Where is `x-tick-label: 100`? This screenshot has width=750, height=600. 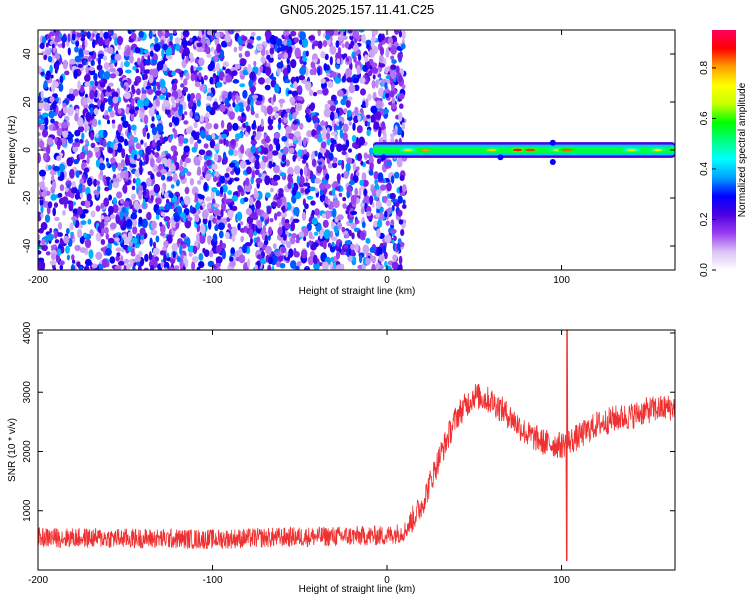 x-tick-label: 100 is located at coordinates (561, 580).